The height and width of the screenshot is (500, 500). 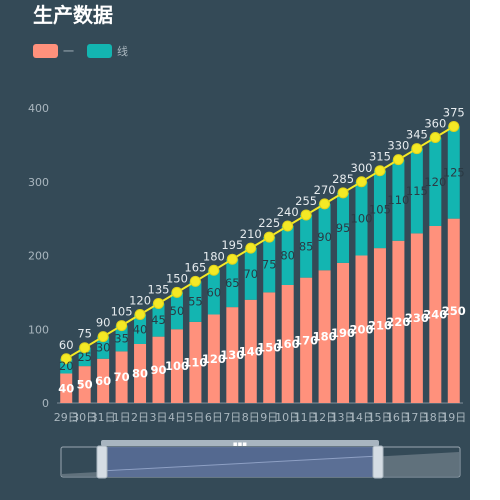 I want to click on x-tick-label: 4日, so click(x=177, y=417).